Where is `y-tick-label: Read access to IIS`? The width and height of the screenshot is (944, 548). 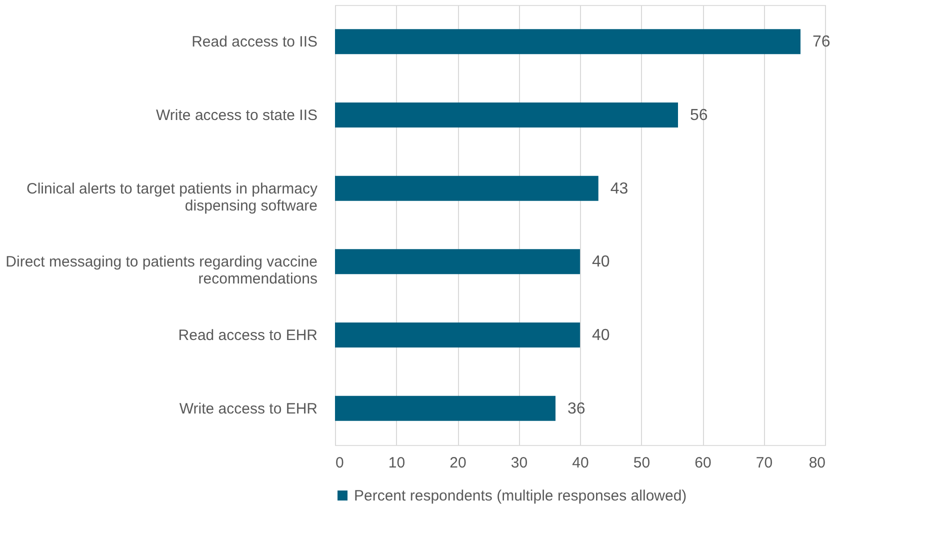
y-tick-label: Read access to IIS is located at coordinates (255, 42).